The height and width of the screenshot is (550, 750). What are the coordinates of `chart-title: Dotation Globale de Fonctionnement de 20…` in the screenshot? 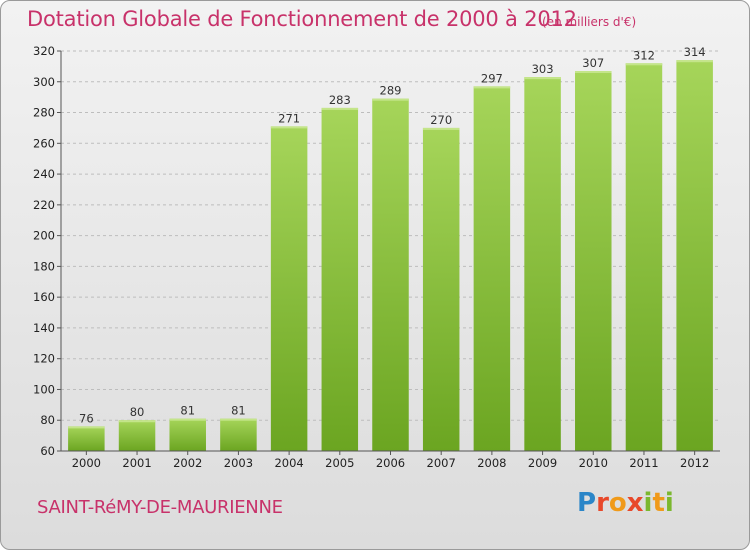 It's located at (302, 19).